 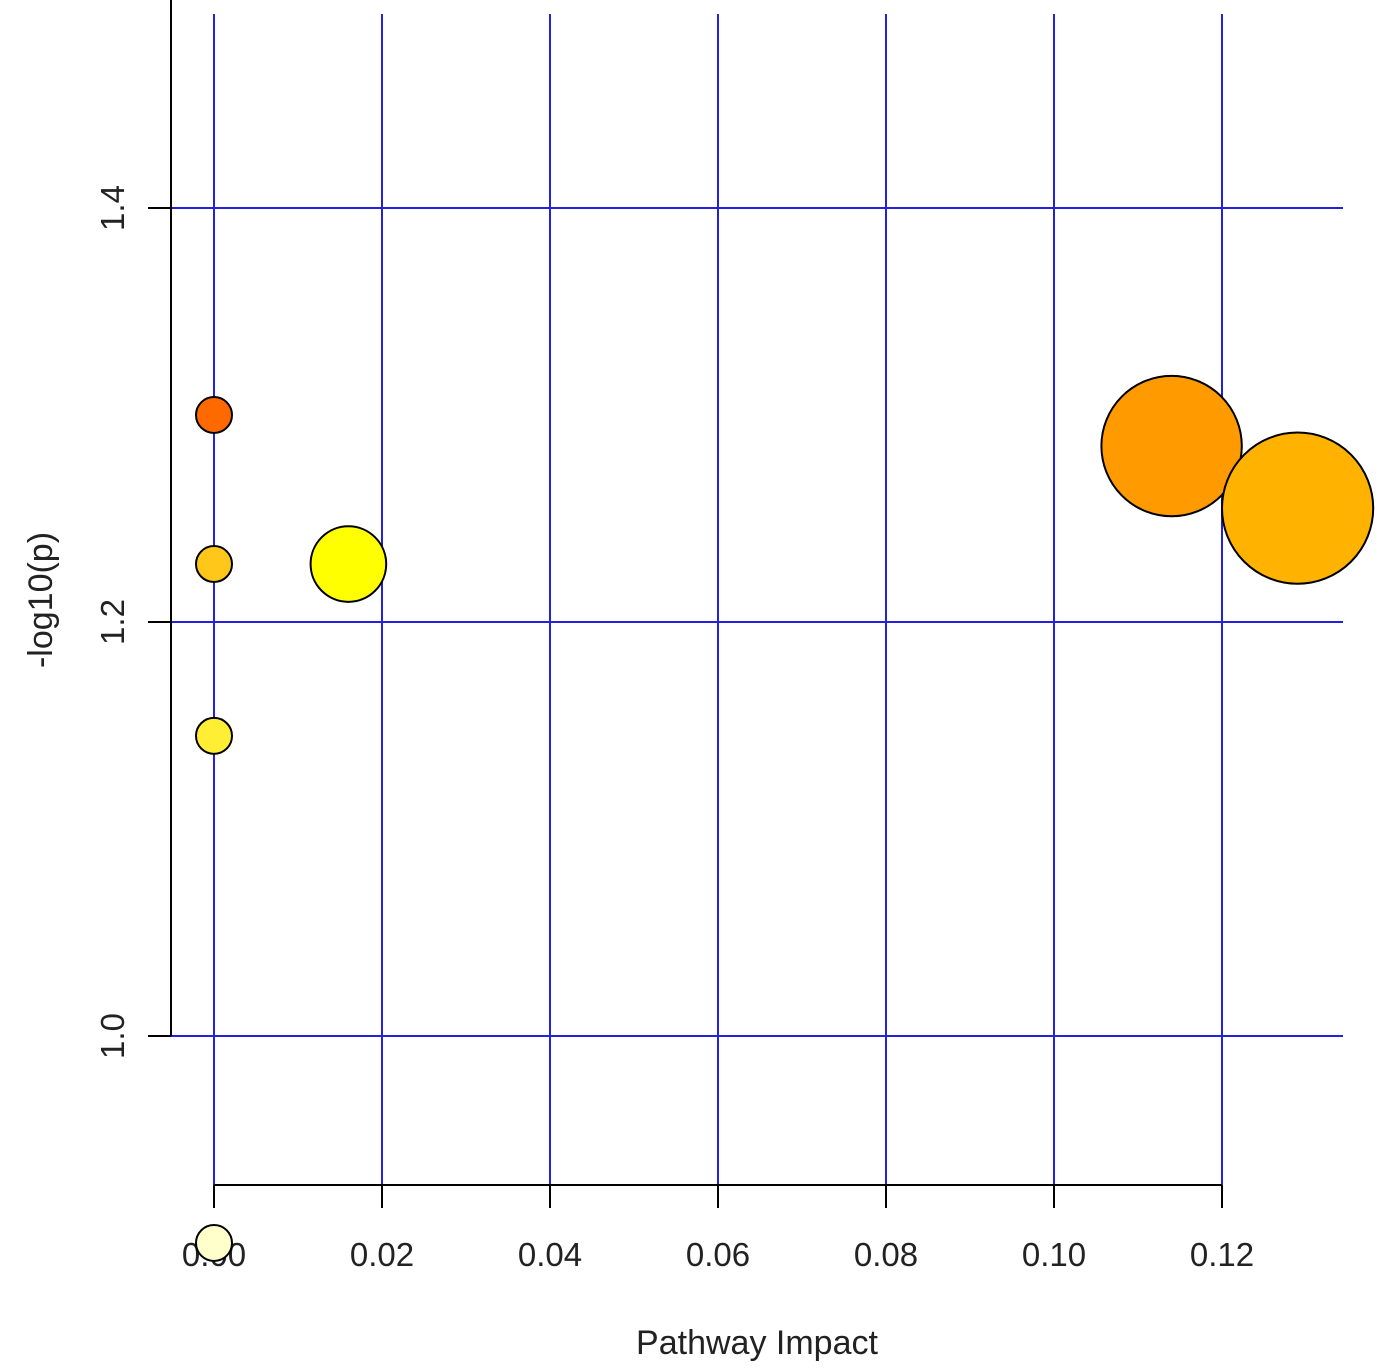 I want to click on y-axis-title: -log10(p), so click(x=41, y=600).